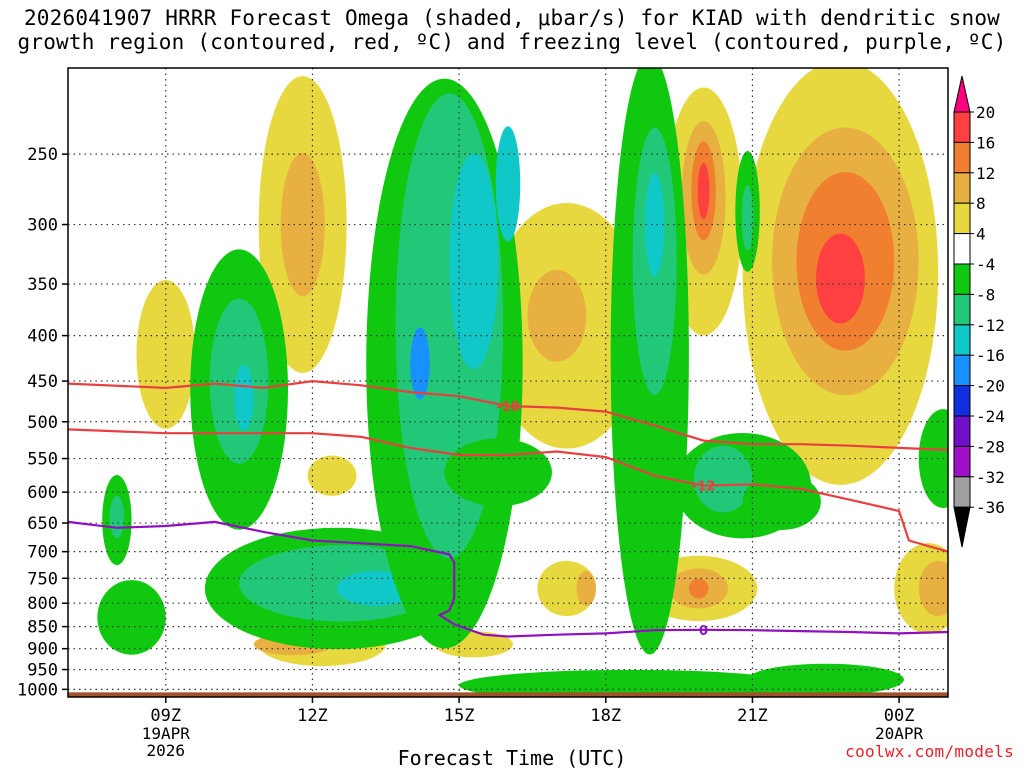  Describe the element at coordinates (979, 311) in the screenshot. I see `colorbar: 20 16 12 8 4 -4 -8 -12 -16 -20 -24 -28 -32 -36` at that location.